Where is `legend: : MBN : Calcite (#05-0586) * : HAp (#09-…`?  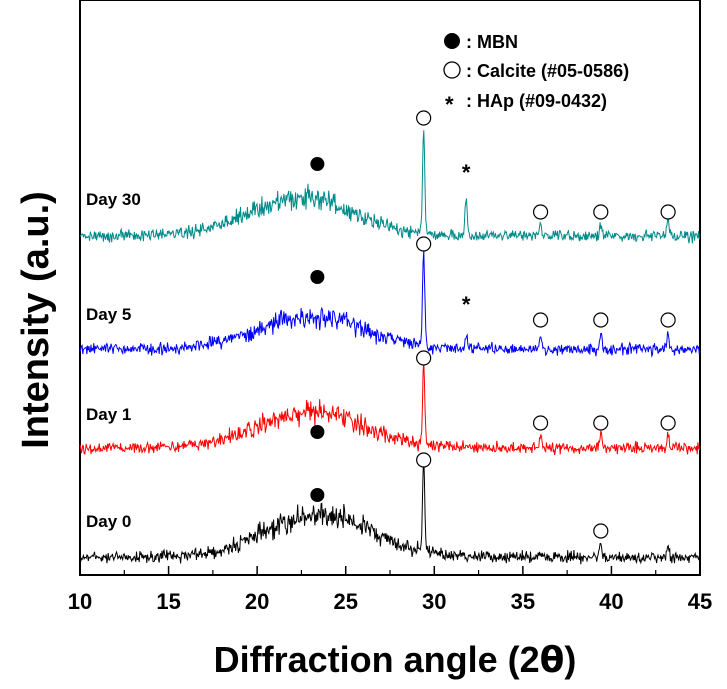
legend: : MBN : Calcite (#05-0586) * : HAp (#09-… is located at coordinates (536, 74).